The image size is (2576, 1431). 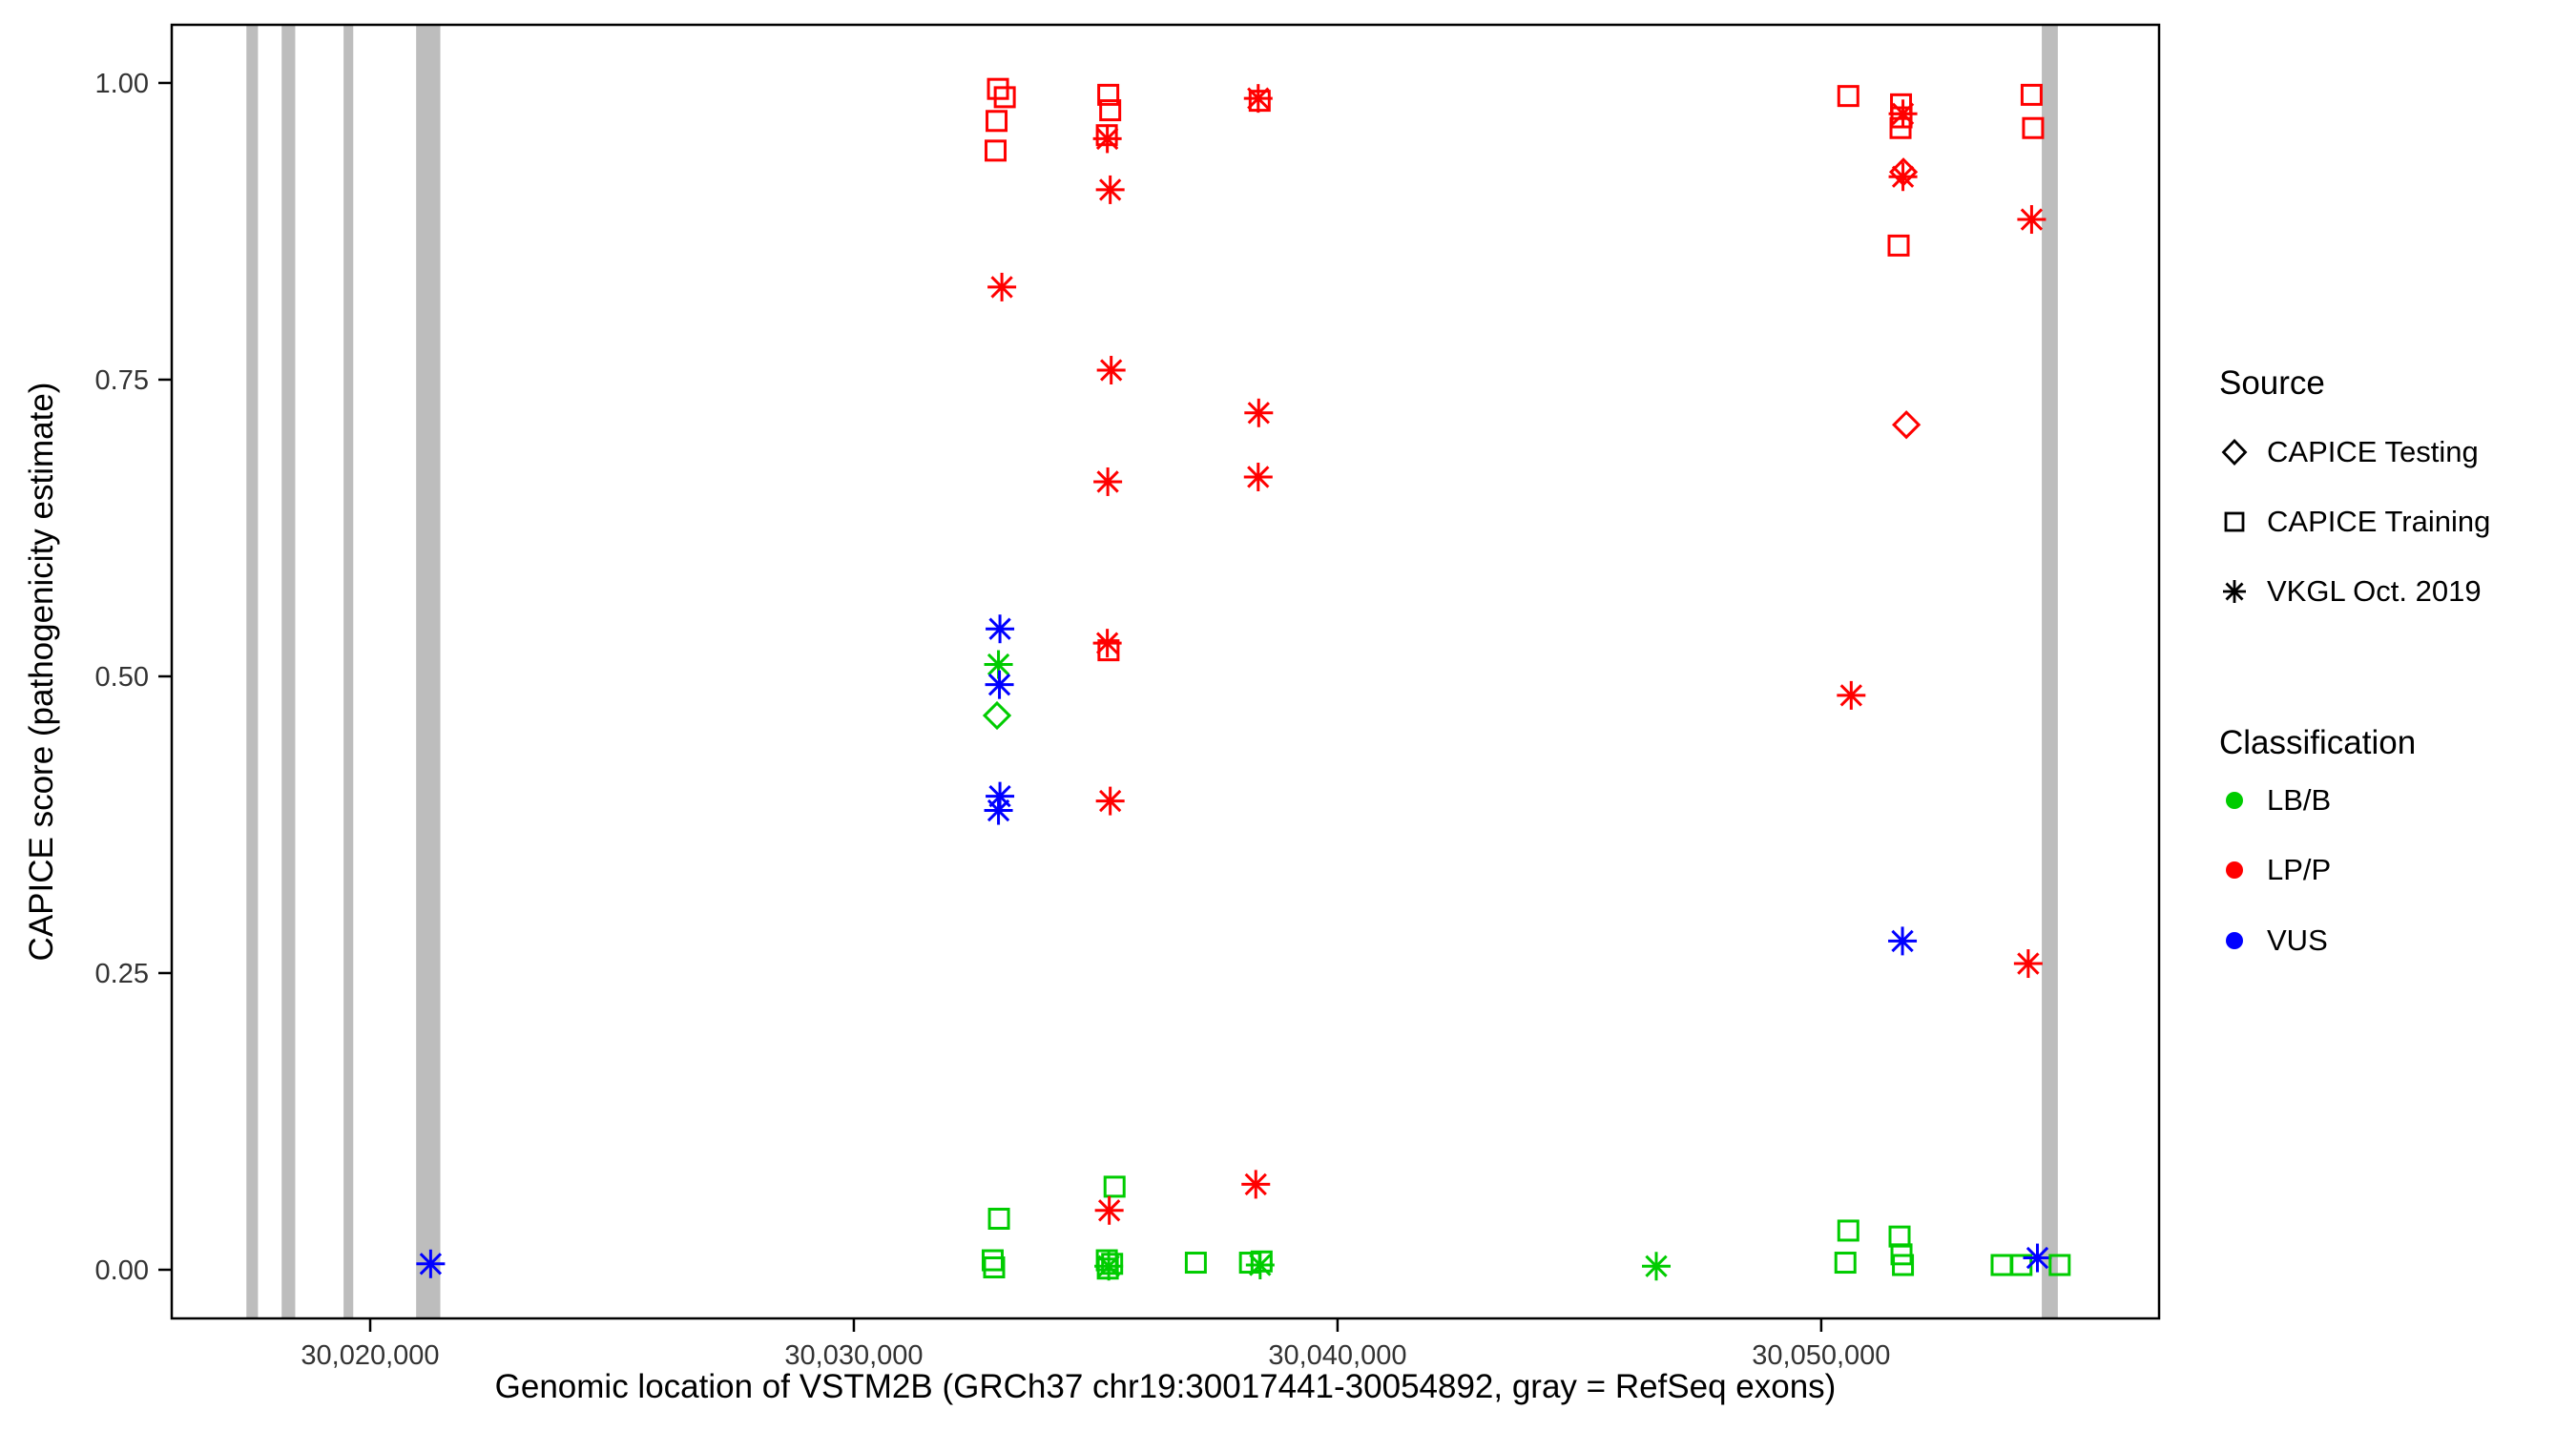 I want to click on legend-item-lbb: LB/B, so click(x=2272, y=800).